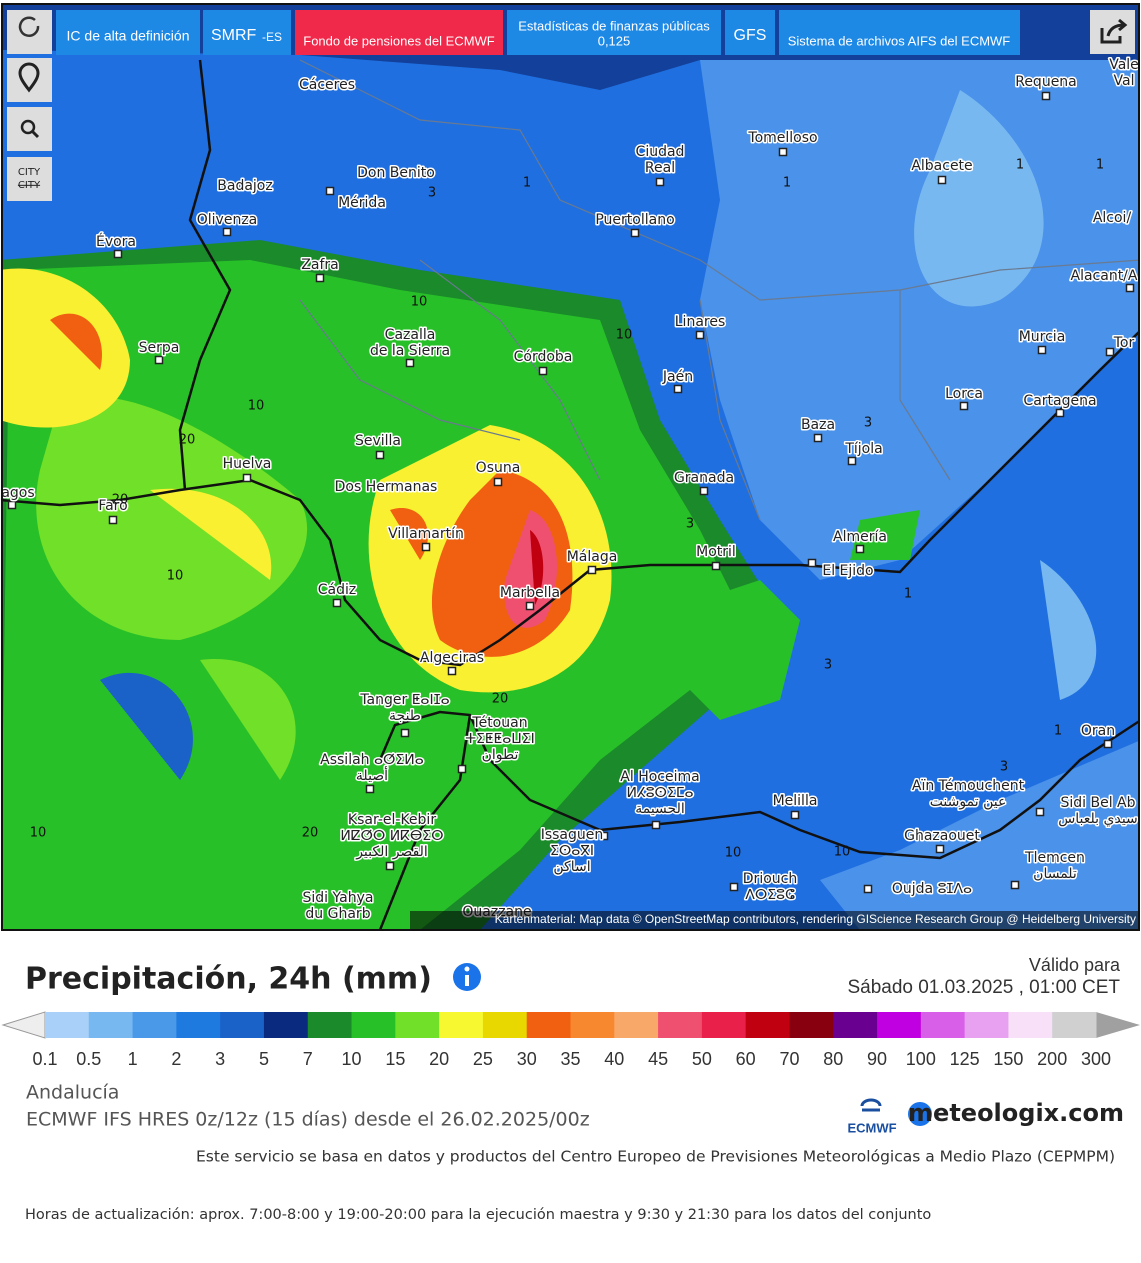  Describe the element at coordinates (860, 537) in the screenshot. I see `city-label: Almería` at that location.